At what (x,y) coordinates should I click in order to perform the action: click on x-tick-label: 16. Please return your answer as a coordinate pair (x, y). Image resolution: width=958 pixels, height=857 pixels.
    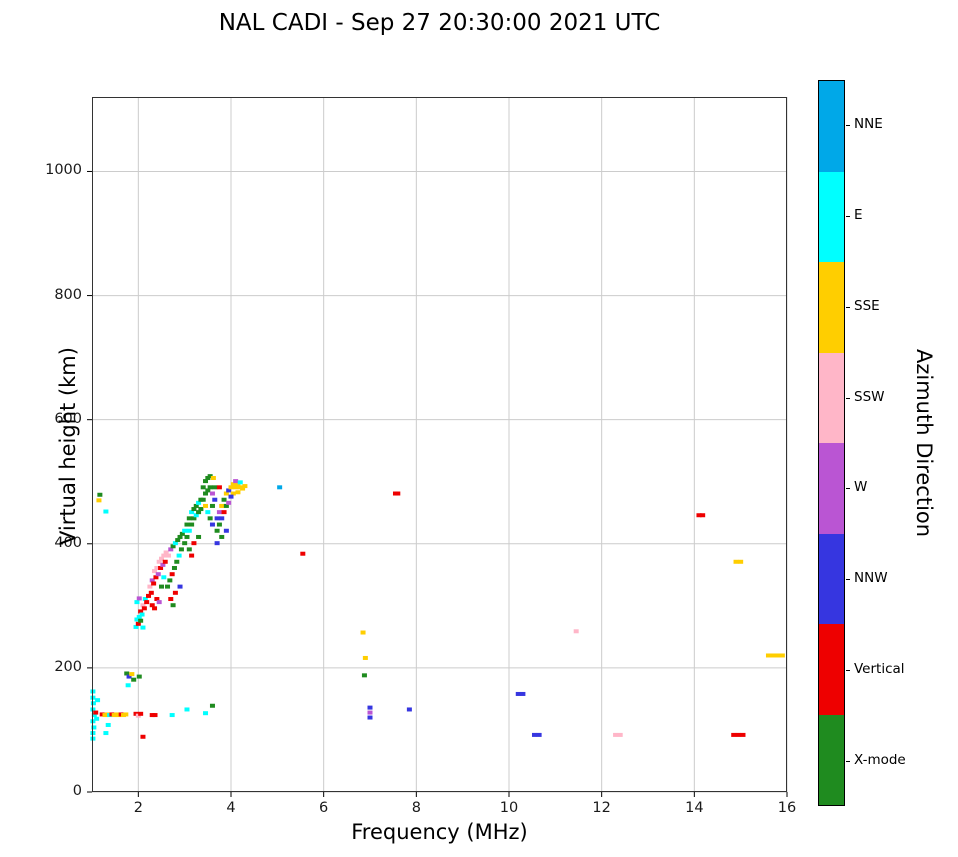
    Looking at the image, I should click on (787, 808).